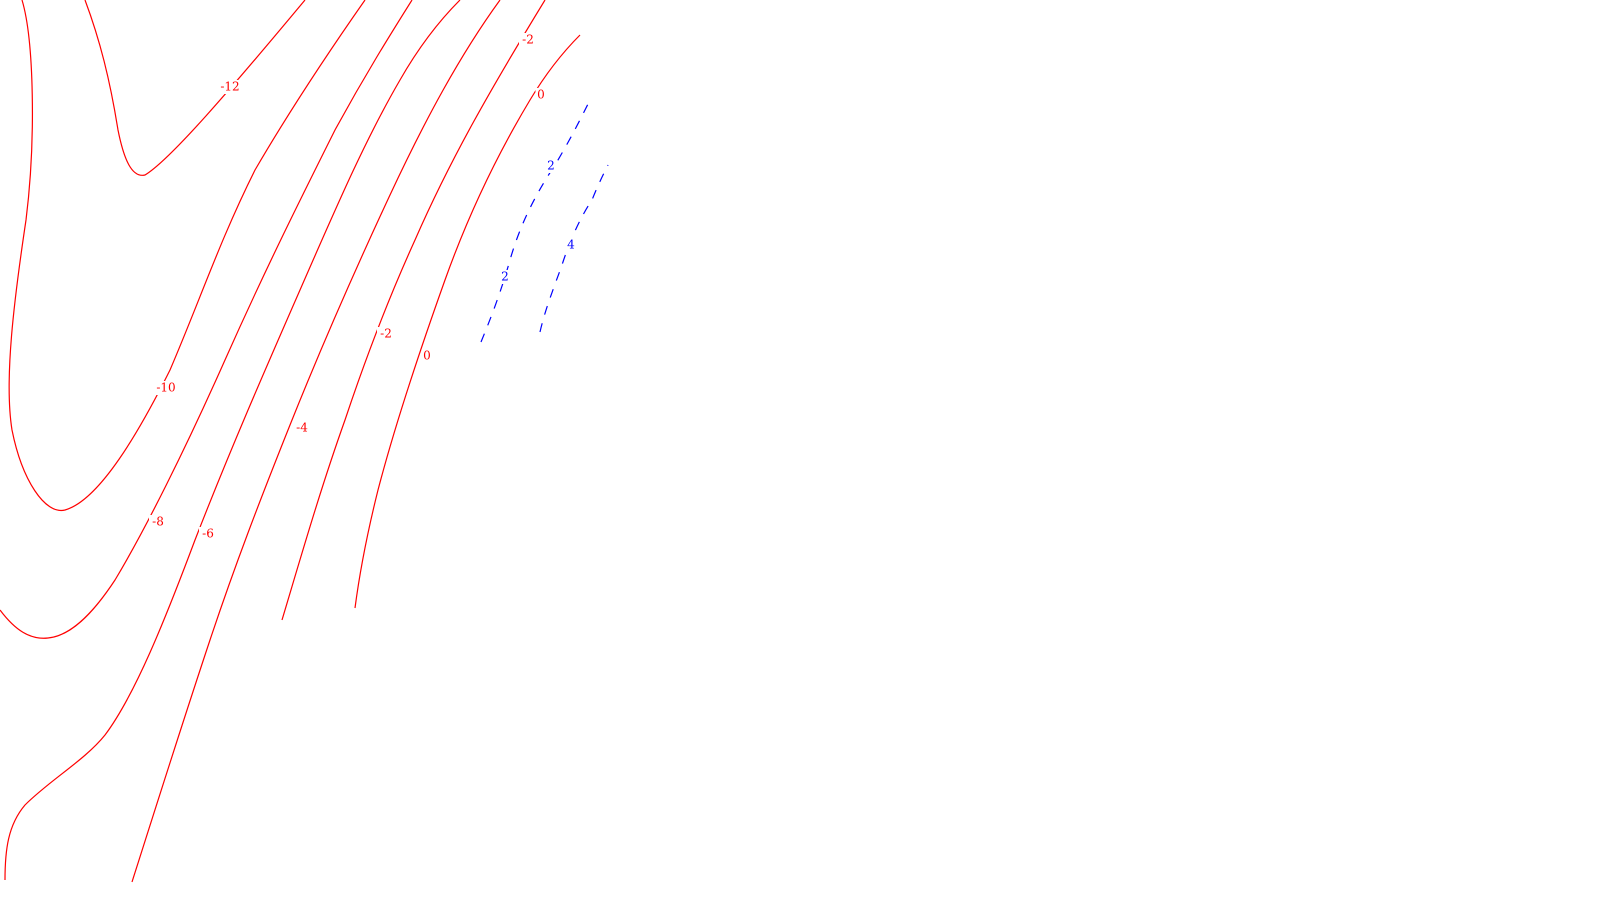  I want to click on contour-label: -4, so click(302, 428).